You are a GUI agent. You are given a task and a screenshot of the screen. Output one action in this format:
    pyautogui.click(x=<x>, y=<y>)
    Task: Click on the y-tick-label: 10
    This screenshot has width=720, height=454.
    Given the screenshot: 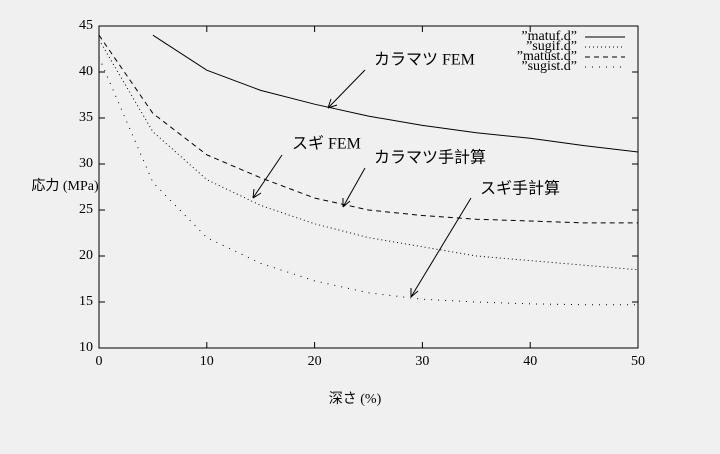 What is the action you would take?
    pyautogui.click(x=86, y=347)
    